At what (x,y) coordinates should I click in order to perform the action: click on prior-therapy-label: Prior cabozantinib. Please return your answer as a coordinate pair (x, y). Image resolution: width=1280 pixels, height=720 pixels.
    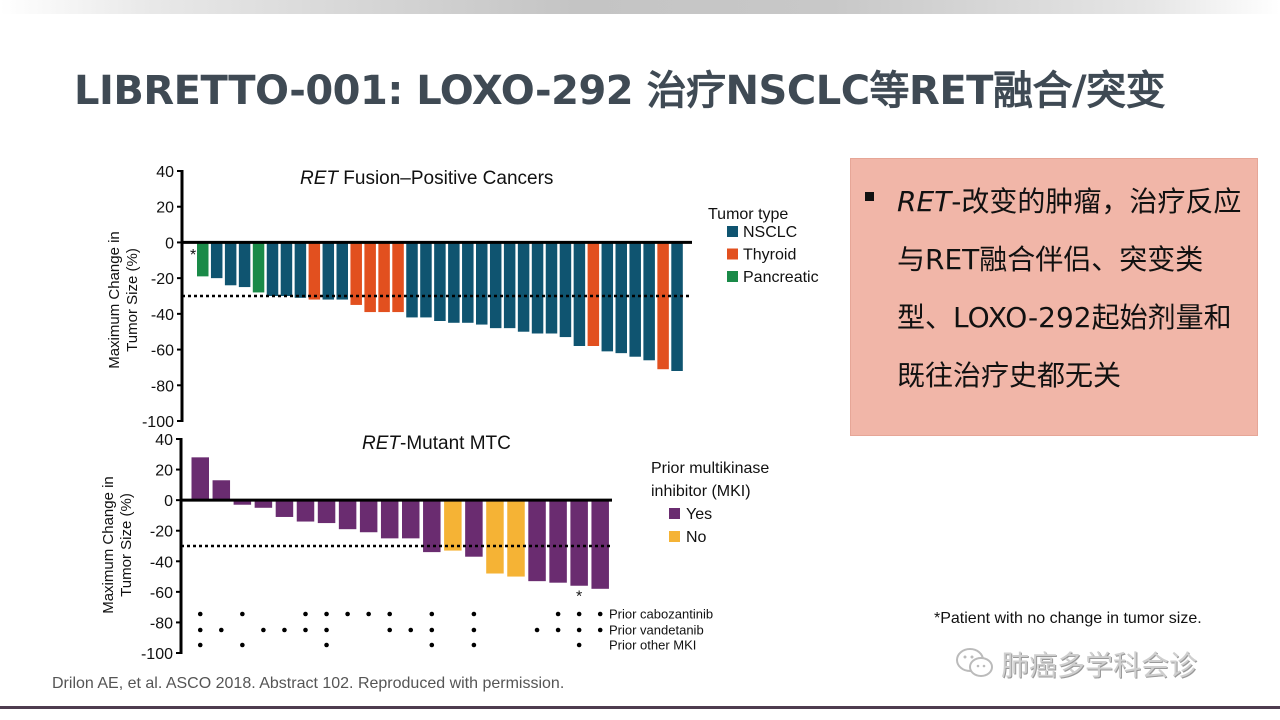
    Looking at the image, I should click on (661, 614).